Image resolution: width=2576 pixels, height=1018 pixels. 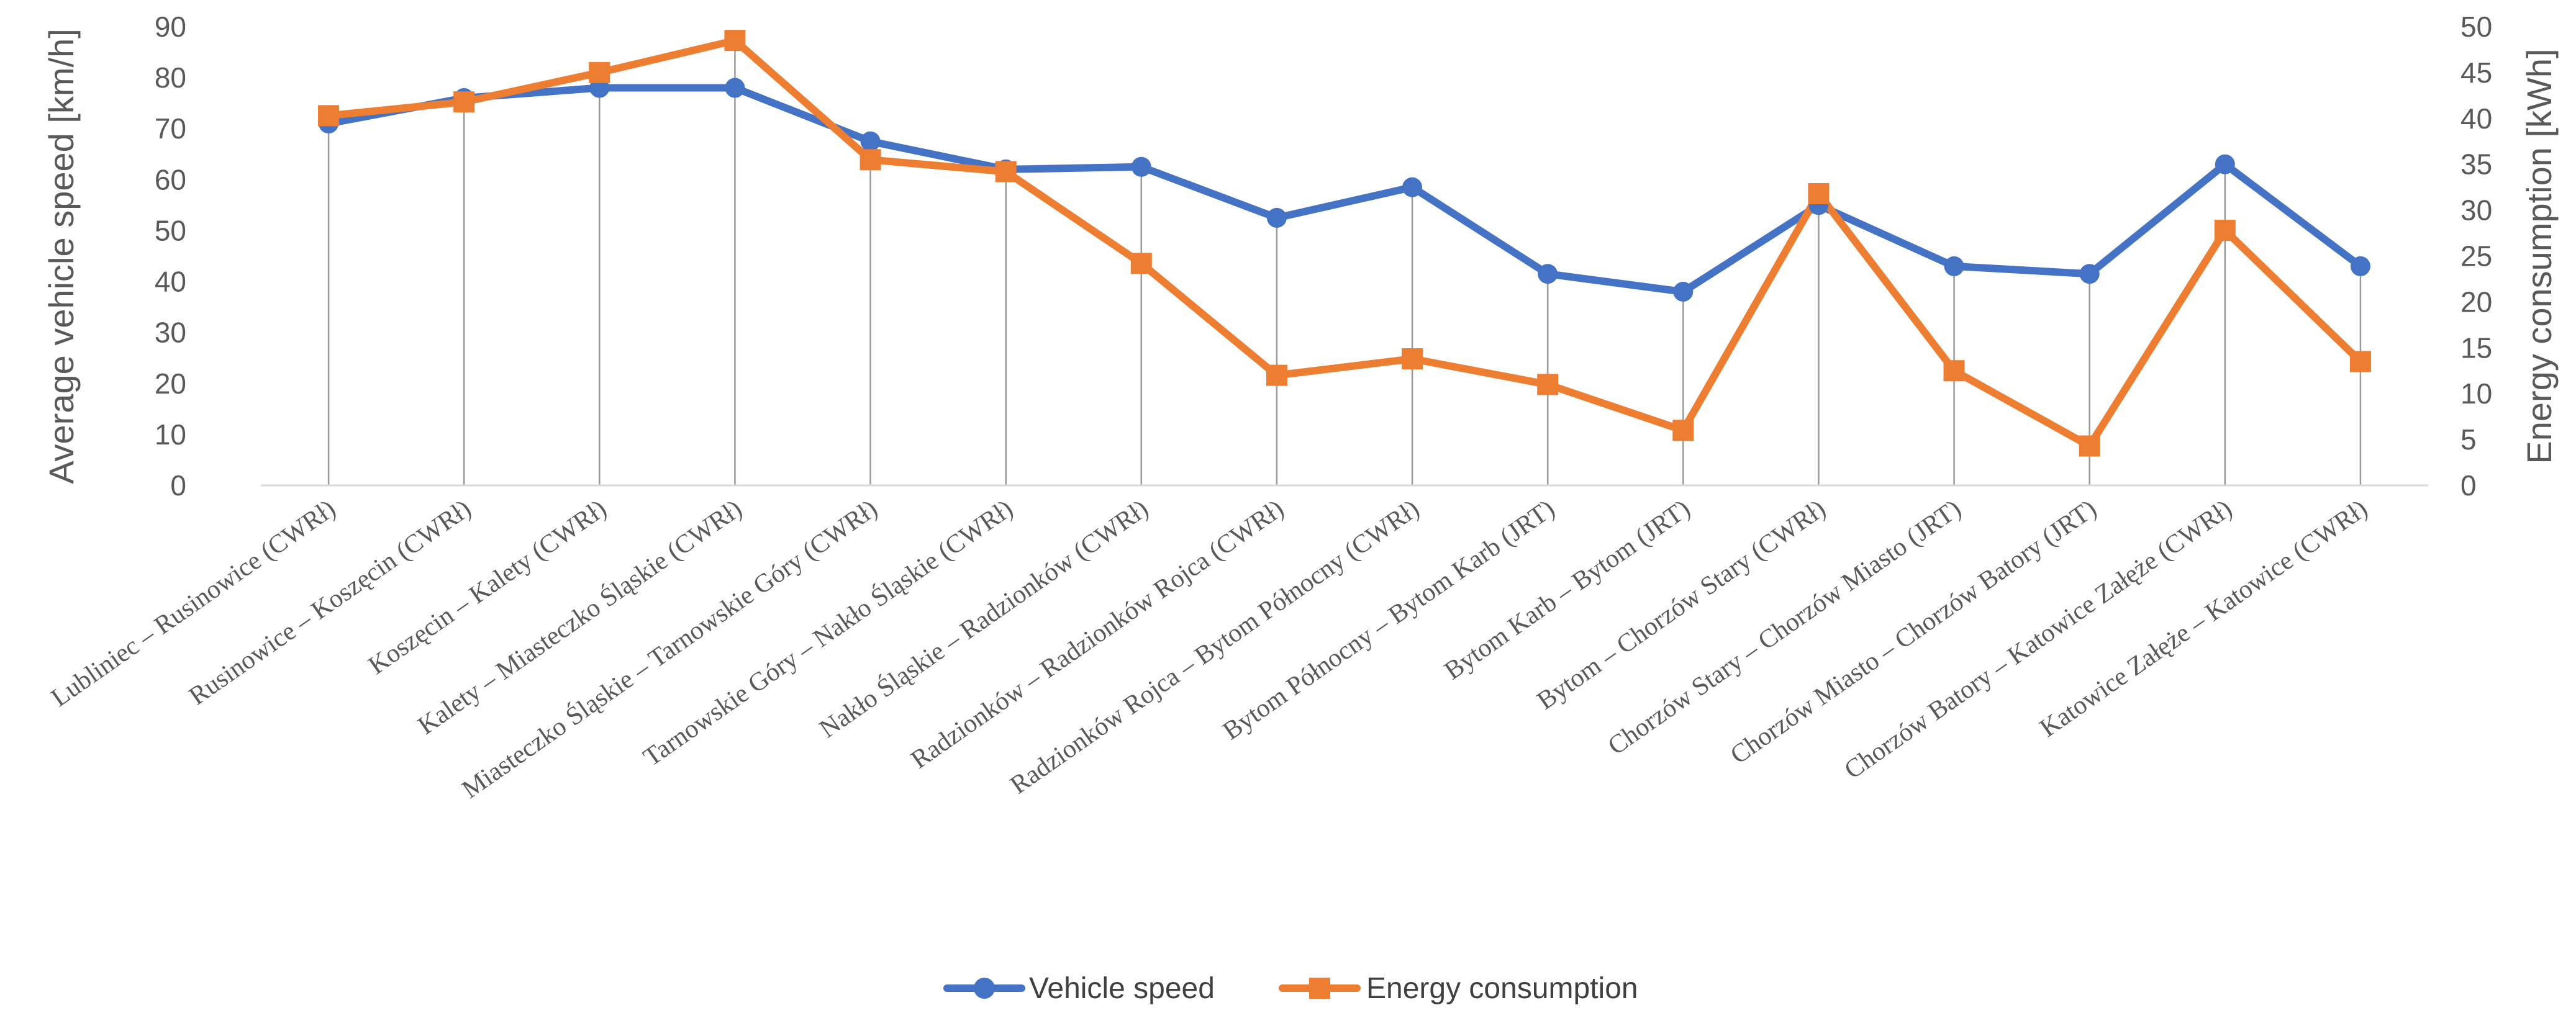 I want to click on left-tick-60: 60, so click(x=170, y=179).